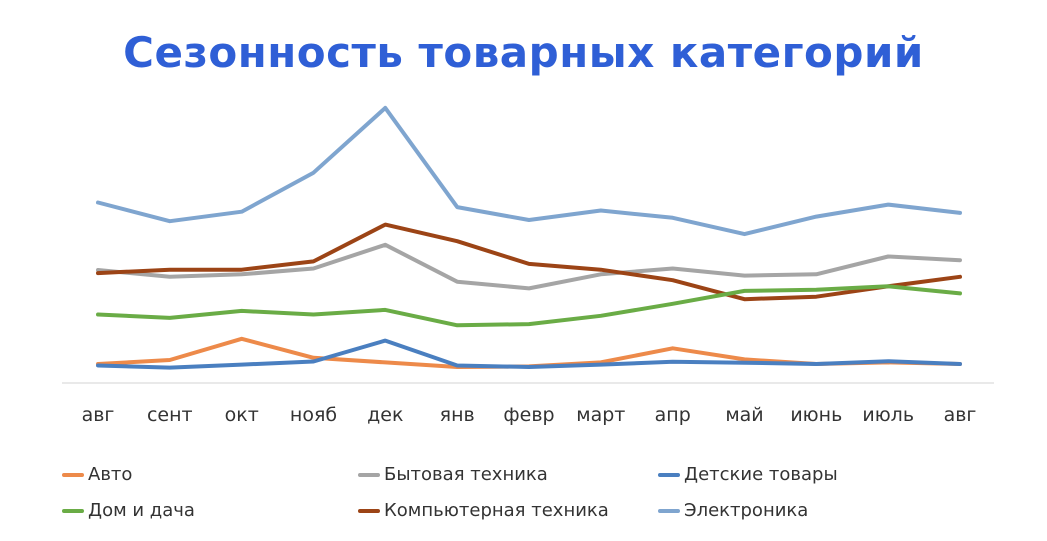 The width and height of the screenshot is (1047, 541). I want to click on x-tick-label: май, so click(744, 415).